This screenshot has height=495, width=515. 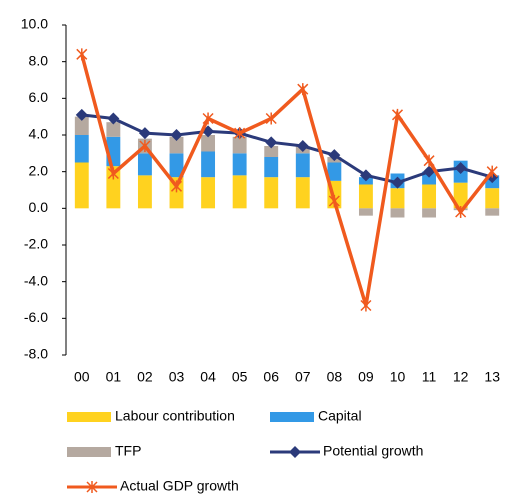 What do you see at coordinates (39, 170) in the screenshot?
I see `y-tick-label: 2.0` at bounding box center [39, 170].